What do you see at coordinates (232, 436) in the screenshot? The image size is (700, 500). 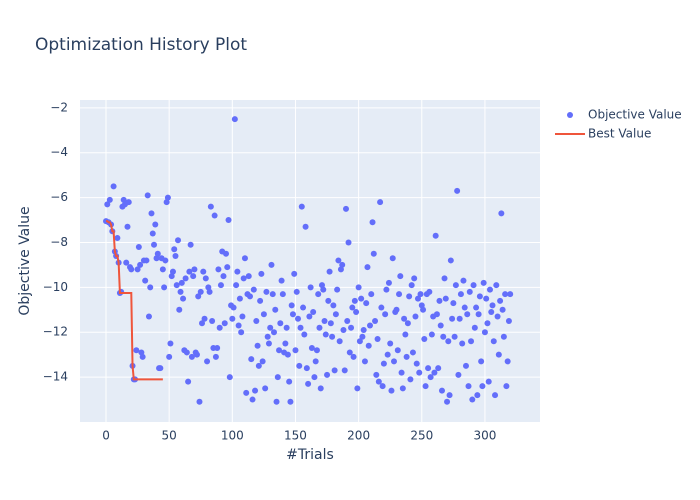 I see `x-tick-label: 100` at bounding box center [232, 436].